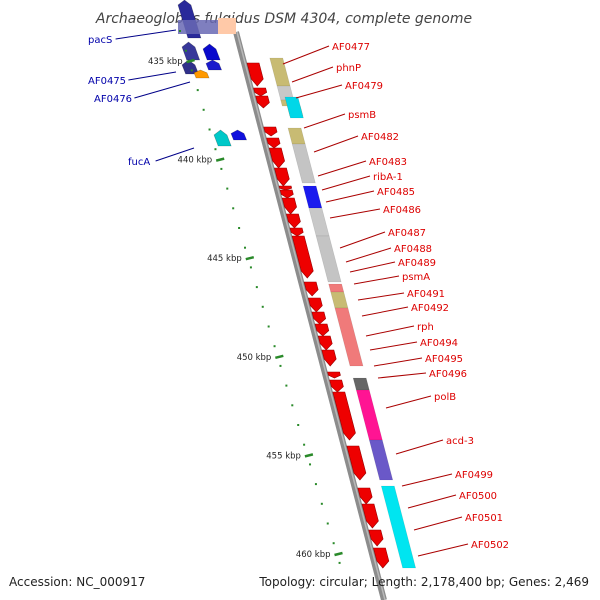  What do you see at coordinates (444, 359) in the screenshot?
I see `forward-label-AF0495: AF0495` at bounding box center [444, 359].